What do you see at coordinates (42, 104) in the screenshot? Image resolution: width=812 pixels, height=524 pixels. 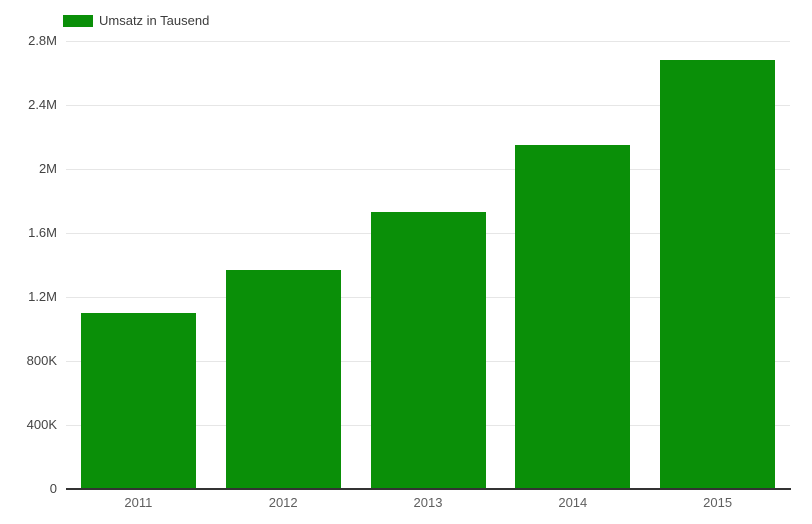 I see `y-tick-label: 2.4M` at bounding box center [42, 104].